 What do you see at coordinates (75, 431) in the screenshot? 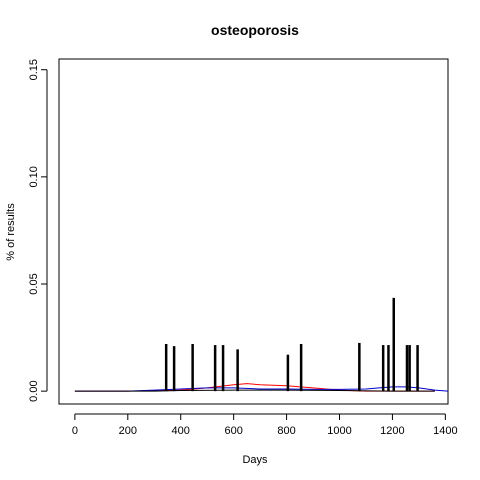
I see `x-tick-label: 0` at bounding box center [75, 431].